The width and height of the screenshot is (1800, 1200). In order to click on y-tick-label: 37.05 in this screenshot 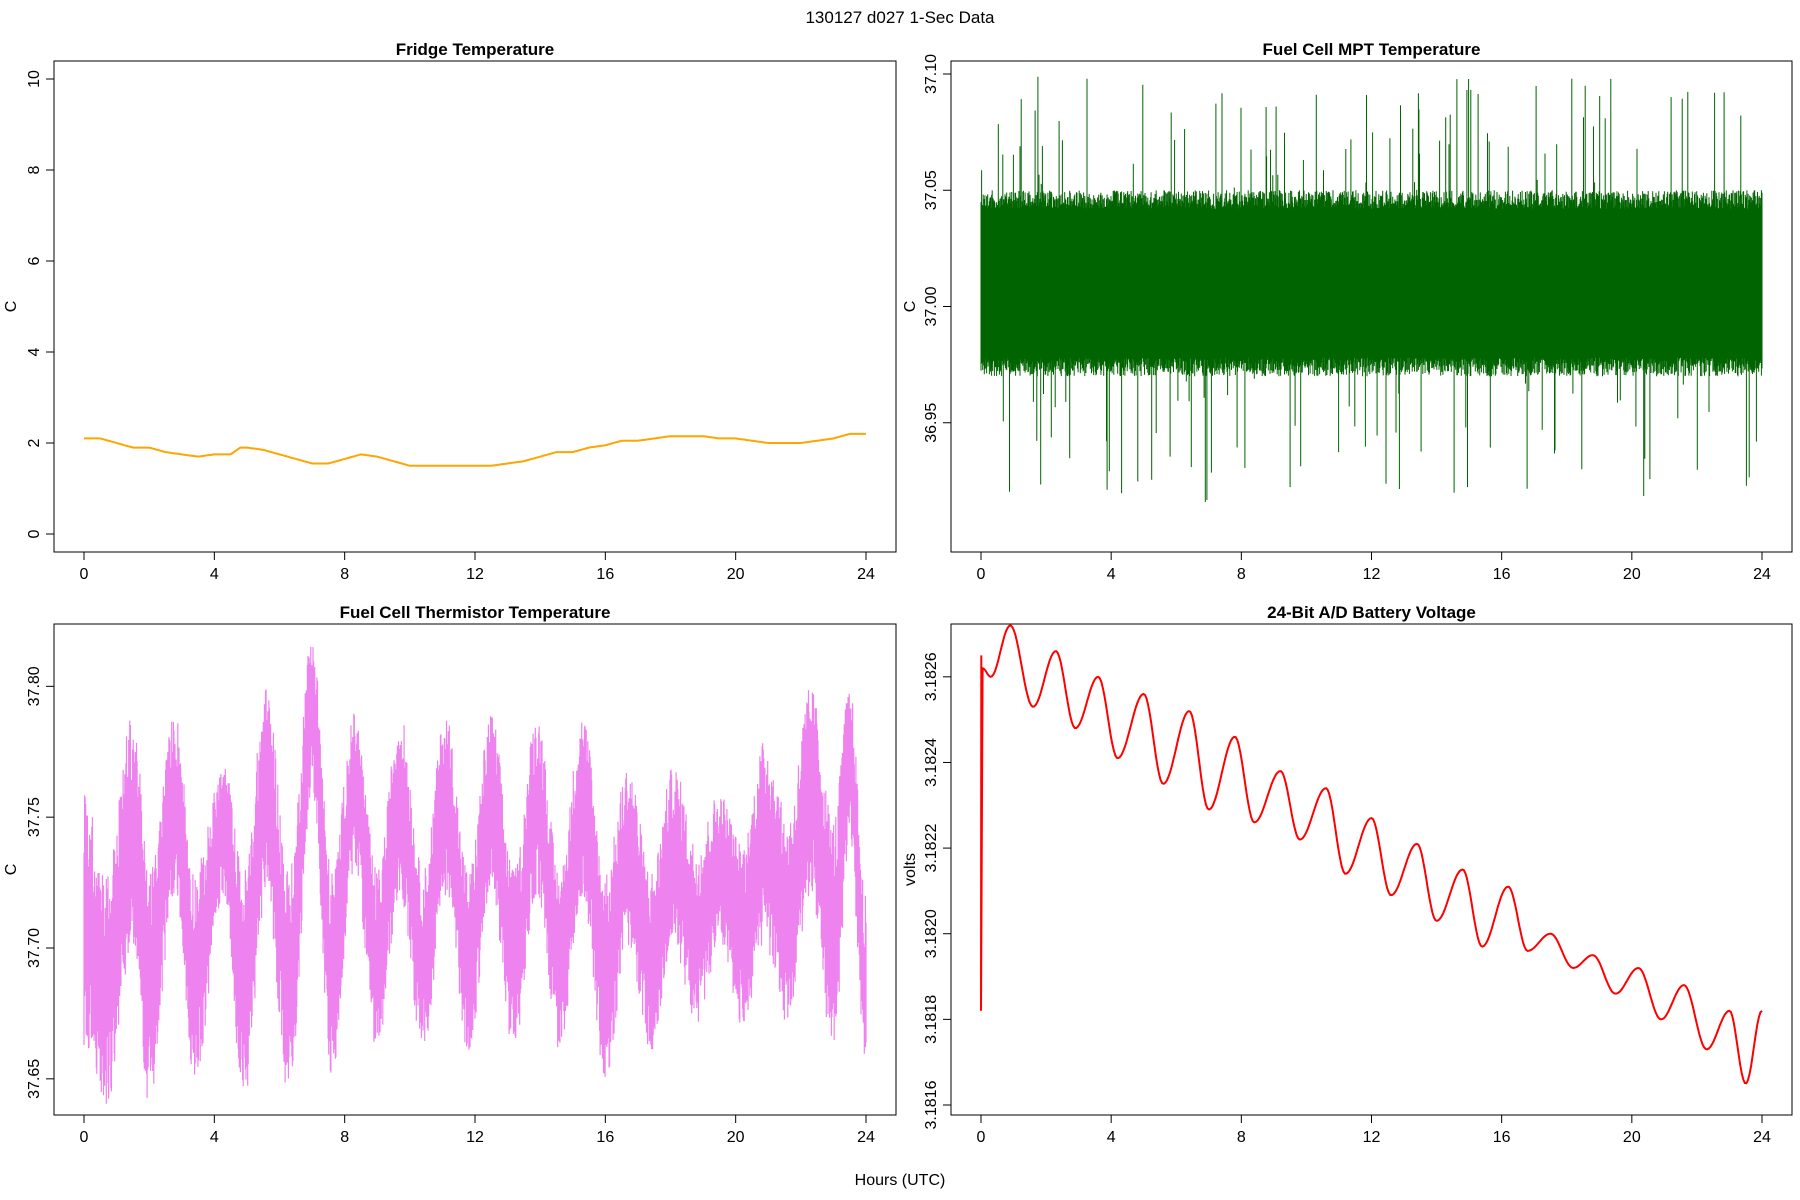, I will do `click(931, 190)`.